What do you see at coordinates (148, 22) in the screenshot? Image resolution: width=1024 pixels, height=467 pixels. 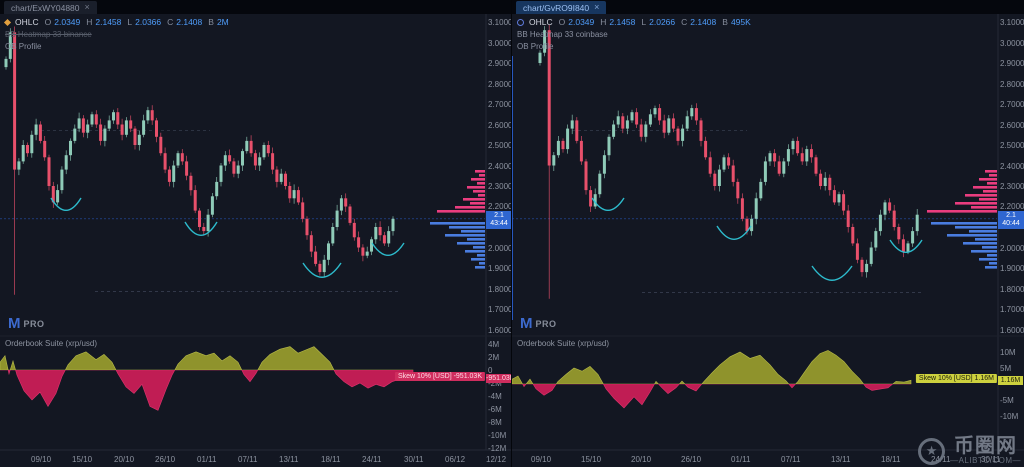 I see `low-value: 2.0366` at bounding box center [148, 22].